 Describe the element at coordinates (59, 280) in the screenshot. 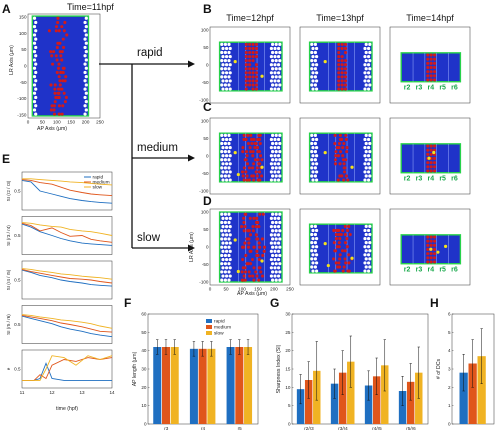

I see `si-subplot-3: SI (r4 / r5) 0.5` at that location.